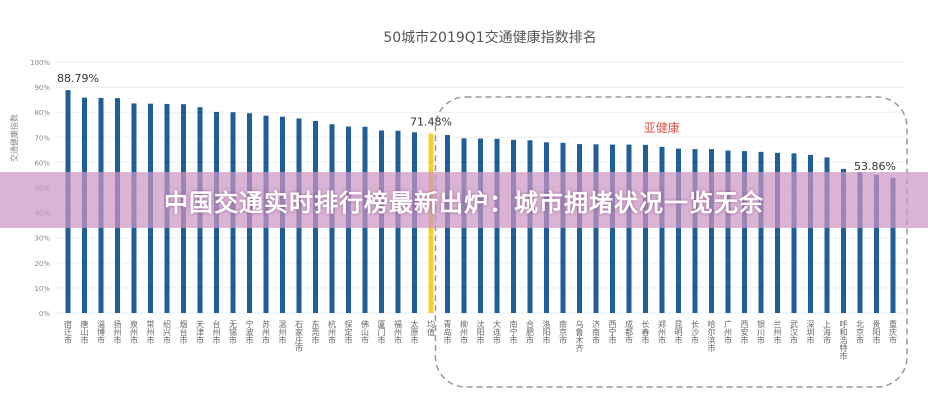 The image size is (928, 400). What do you see at coordinates (134, 332) in the screenshot?
I see `x-tick-label: 泉州市` at bounding box center [134, 332].